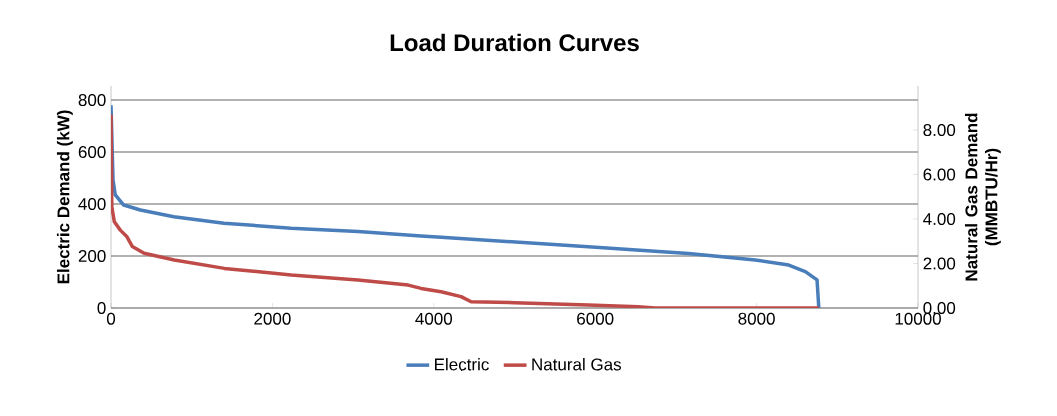 This screenshot has height=416, width=1057. I want to click on y2-tick-label: 4.00, so click(939, 219).